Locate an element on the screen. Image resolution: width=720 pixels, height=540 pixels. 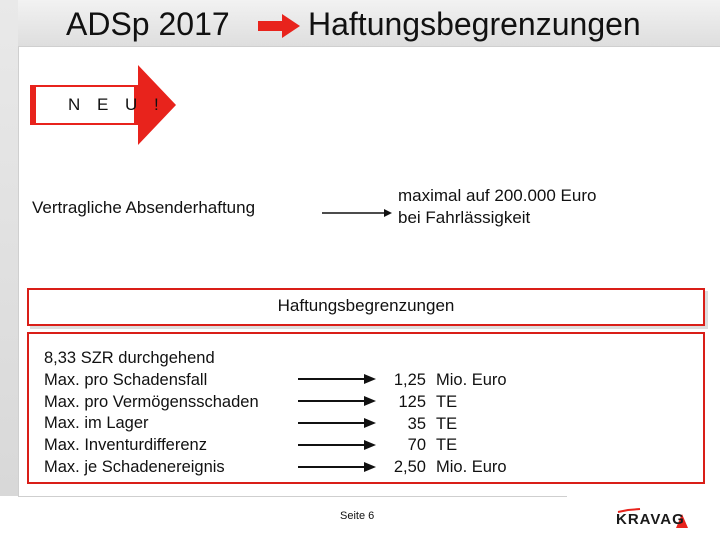
limit-label: Max. pro Schadensfall is located at coordinates (126, 379).